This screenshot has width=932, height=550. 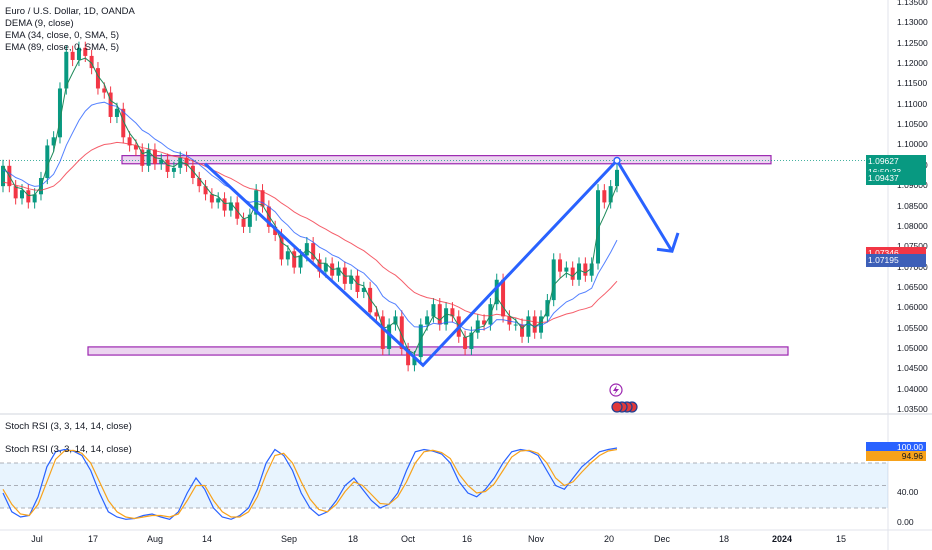 What do you see at coordinates (289, 539) in the screenshot?
I see `time-tick-label: Sep` at bounding box center [289, 539].